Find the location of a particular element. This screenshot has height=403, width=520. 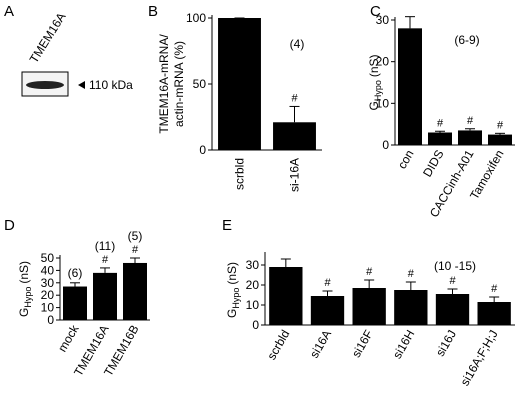

y-tick-label: 40 is located at coordinates (48, 270).